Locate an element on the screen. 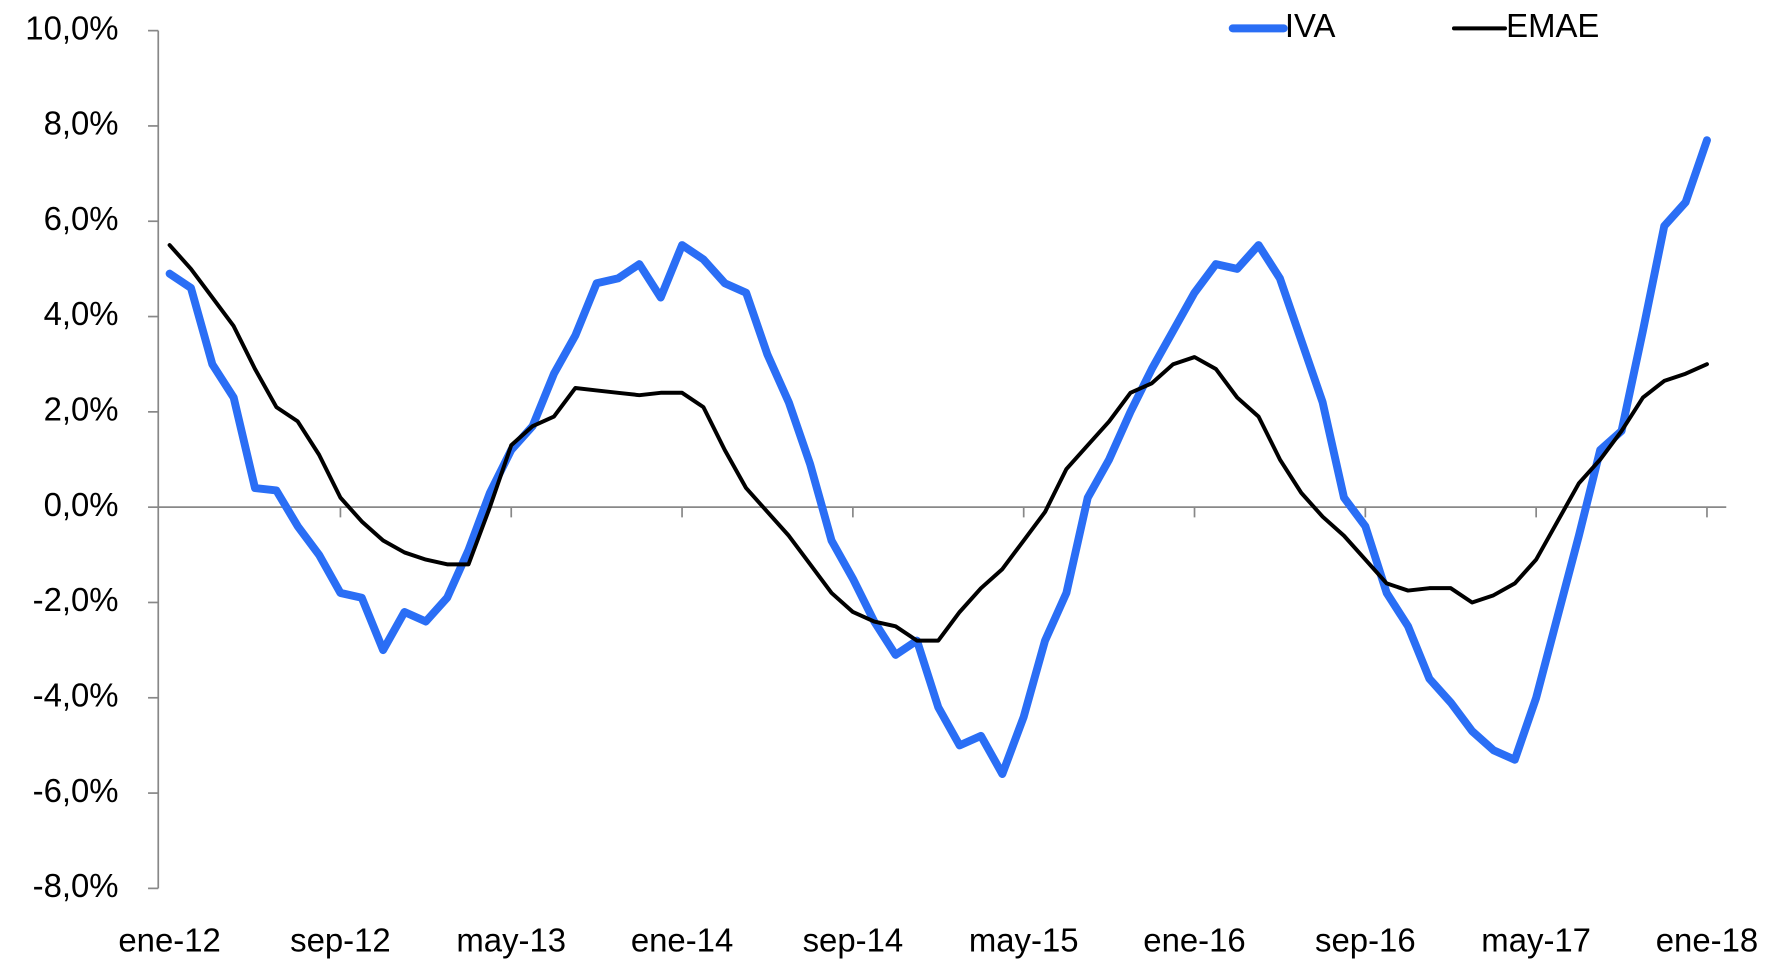  x-tick-label: sep-14 is located at coordinates (853, 940).